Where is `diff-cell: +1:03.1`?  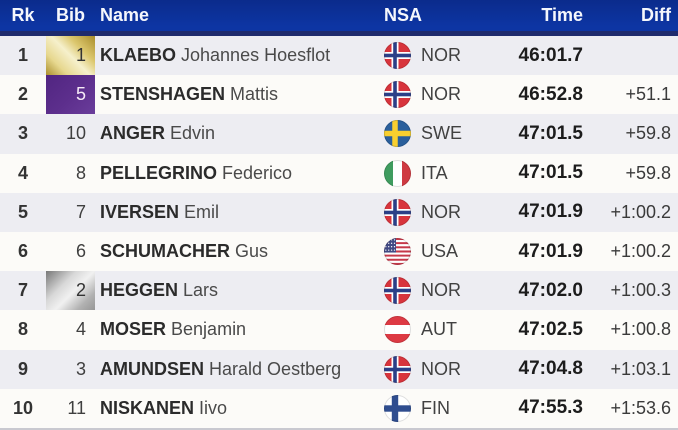
diff-cell: +1:03.1 is located at coordinates (640, 368).